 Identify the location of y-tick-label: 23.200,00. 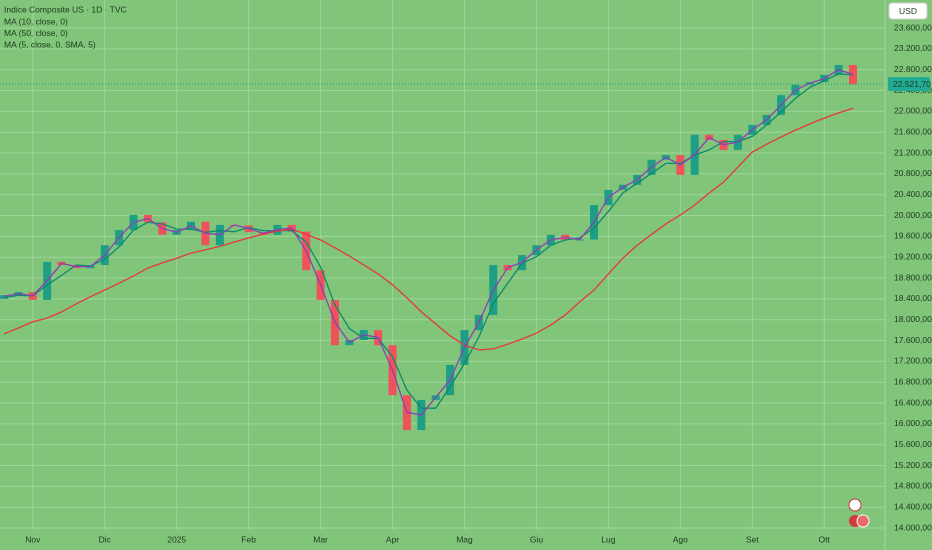
(913, 48).